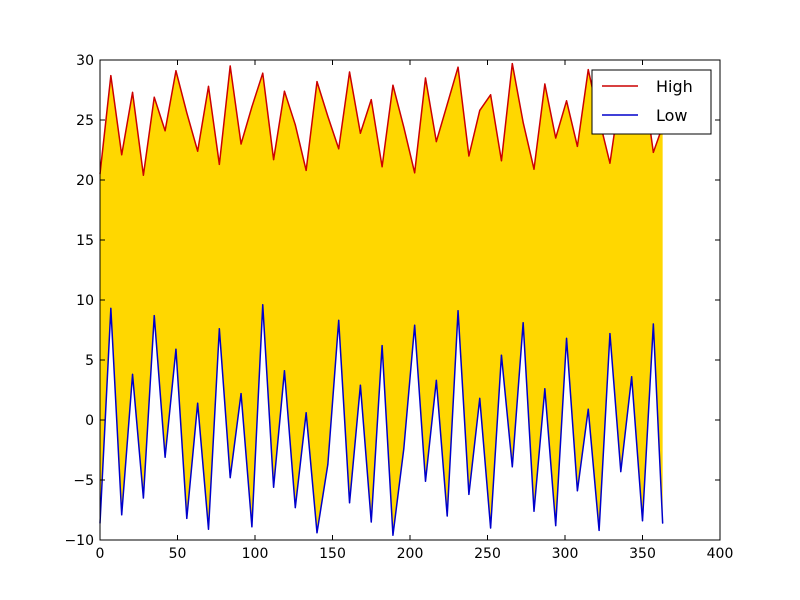 This screenshot has width=800, height=600. Describe the element at coordinates (83, 481) in the screenshot. I see `y-tick-label: −5` at that location.